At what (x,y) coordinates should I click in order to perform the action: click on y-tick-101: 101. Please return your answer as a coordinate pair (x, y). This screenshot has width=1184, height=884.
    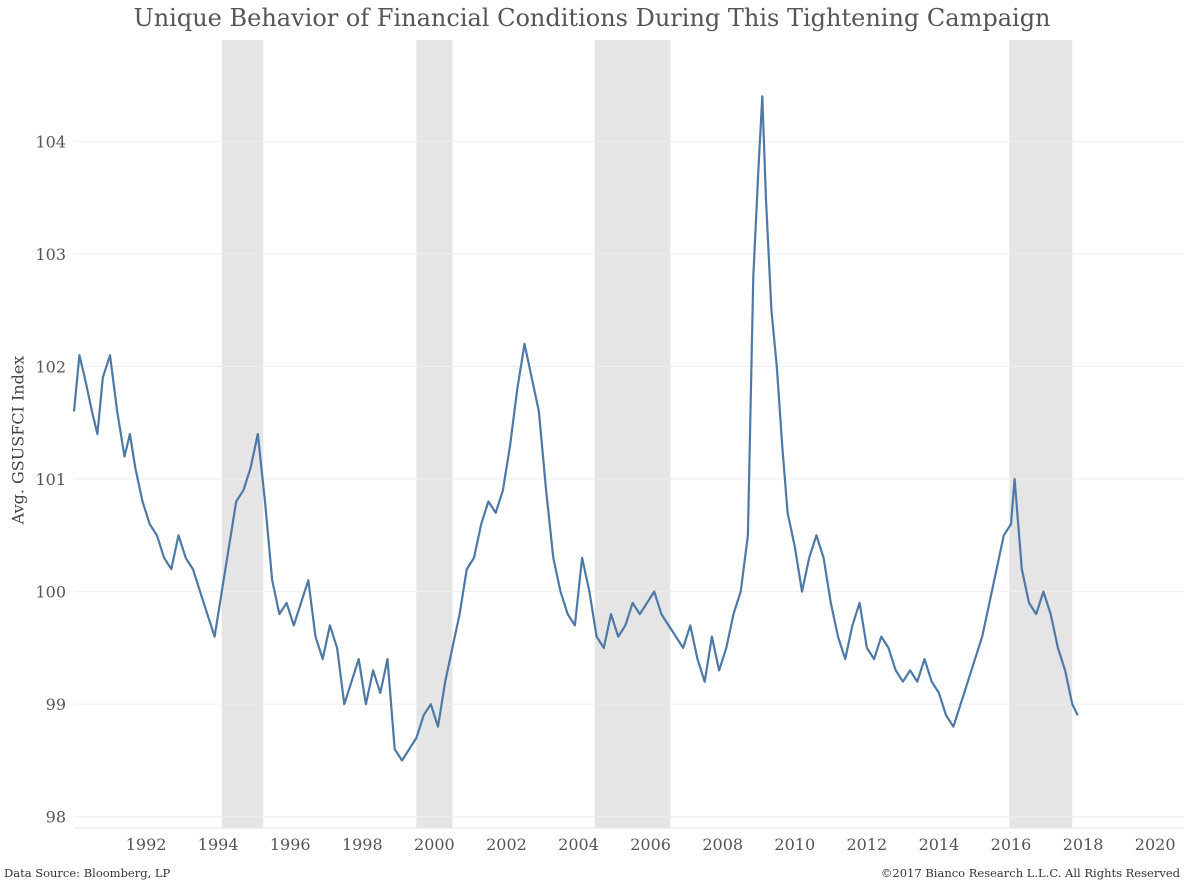
    Looking at the image, I should click on (50, 479).